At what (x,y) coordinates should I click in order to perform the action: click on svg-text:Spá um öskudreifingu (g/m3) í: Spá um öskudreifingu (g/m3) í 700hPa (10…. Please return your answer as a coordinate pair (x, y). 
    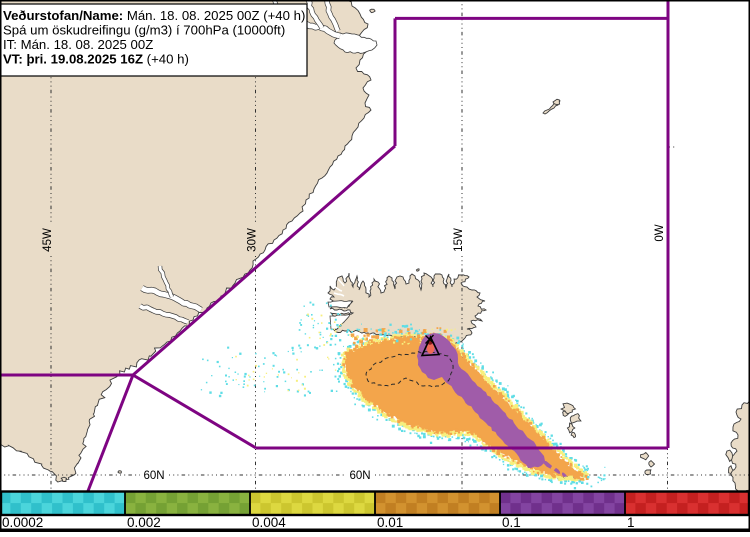
    Looking at the image, I should click on (144, 30).